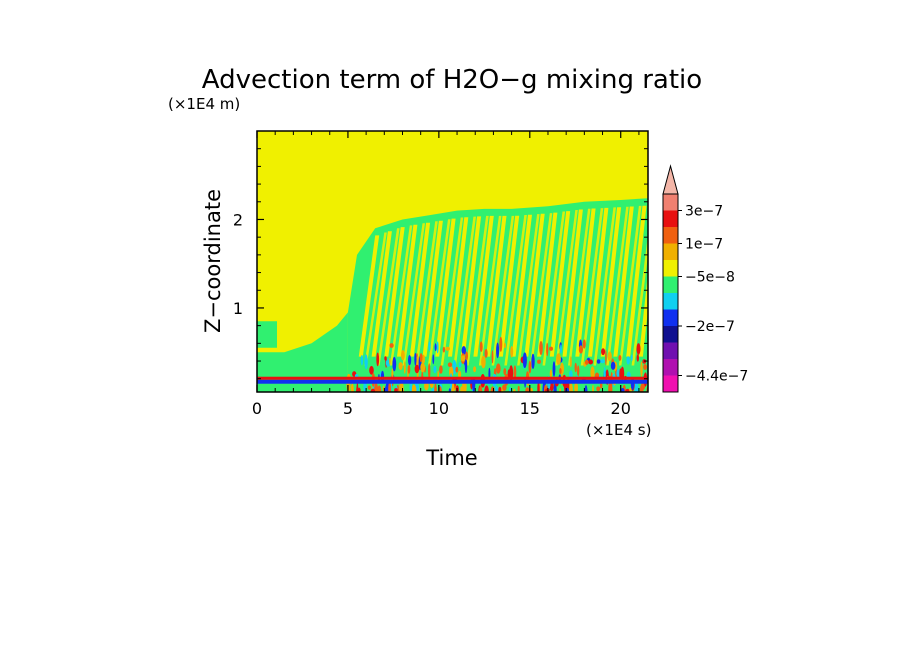  I want to click on y-axis-label: Z−coordinate, so click(213, 261).